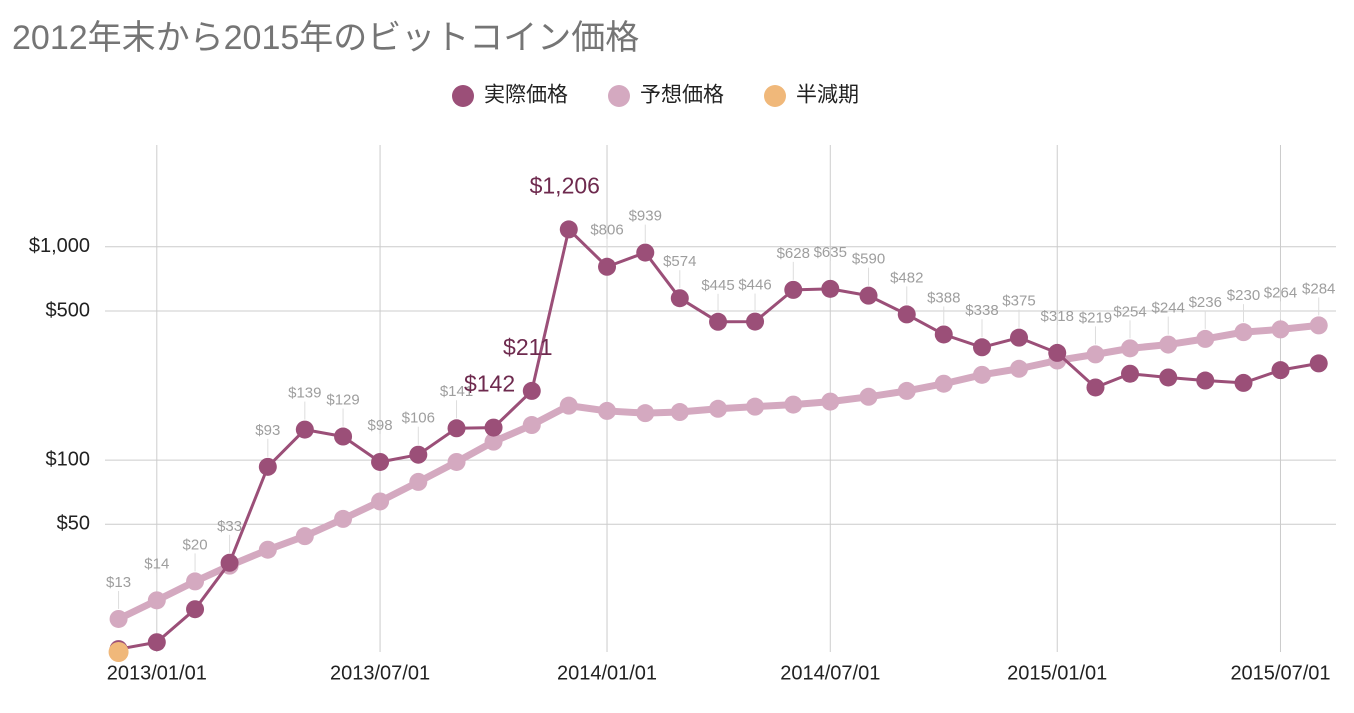  What do you see at coordinates (1205, 302) in the screenshot?
I see `data-label: $236` at bounding box center [1205, 302].